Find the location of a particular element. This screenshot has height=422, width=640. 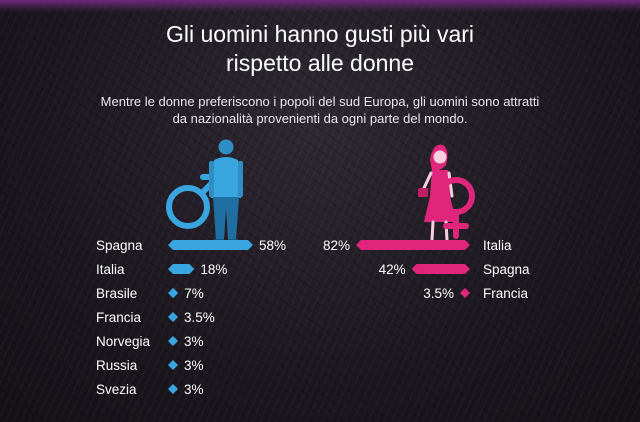

men-category-label: Brasile is located at coordinates (116, 293).